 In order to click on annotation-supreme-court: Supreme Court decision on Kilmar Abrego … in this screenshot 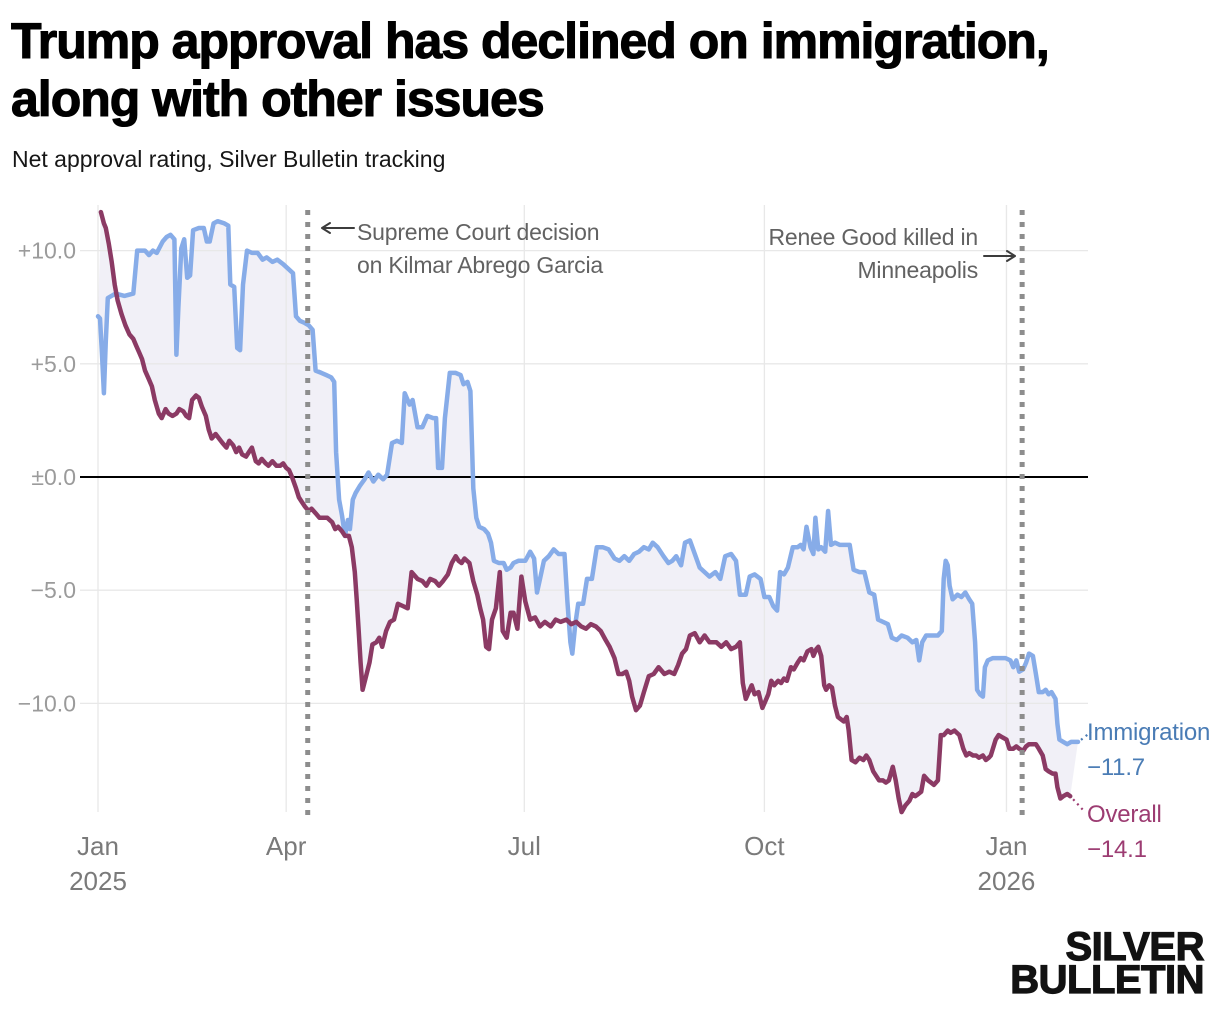, I will do `click(480, 249)`.